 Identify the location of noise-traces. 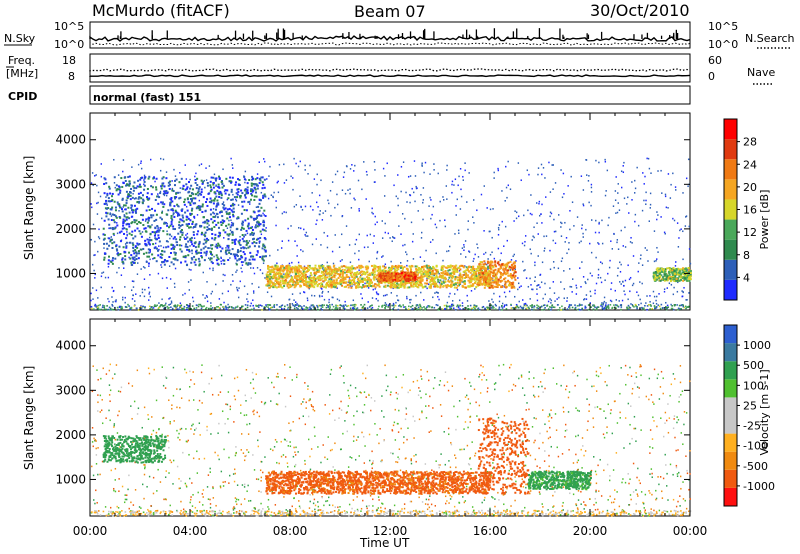
(390, 37).